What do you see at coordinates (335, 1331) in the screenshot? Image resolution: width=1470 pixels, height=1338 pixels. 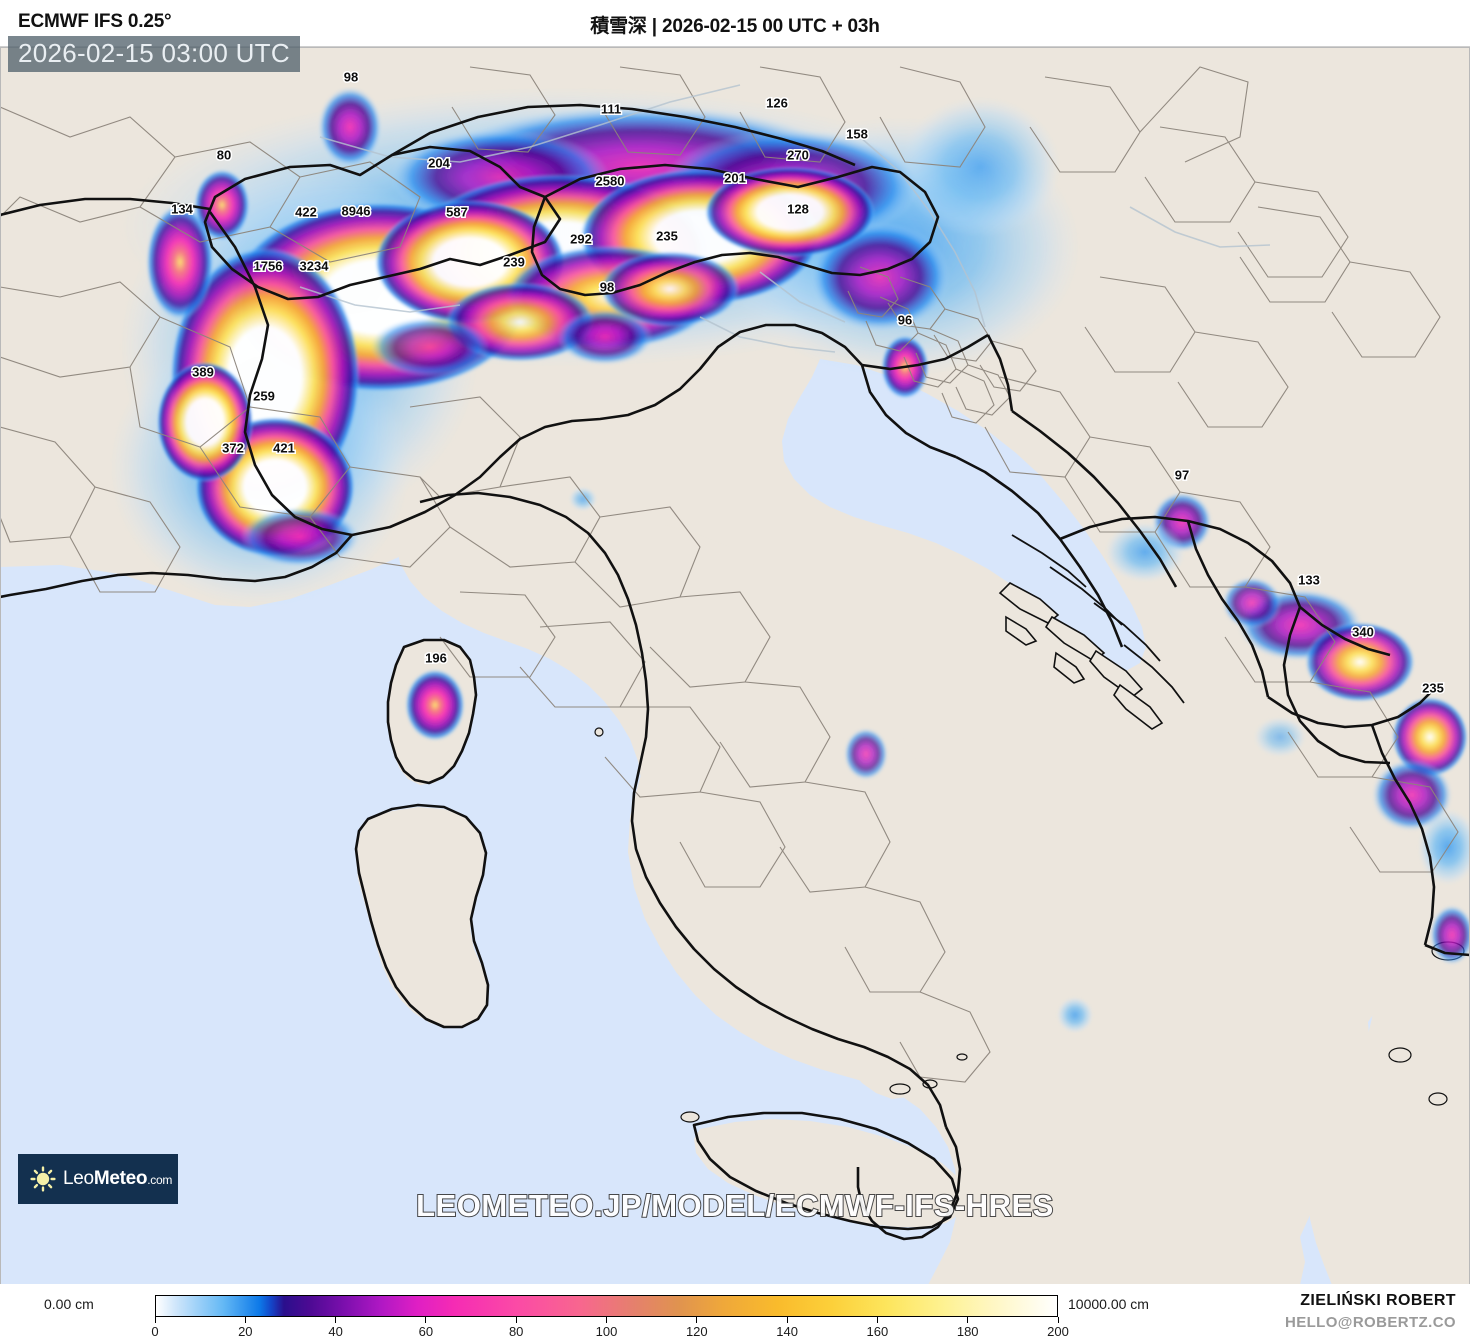 I see `colorbar-tick-label: 40` at bounding box center [335, 1331].